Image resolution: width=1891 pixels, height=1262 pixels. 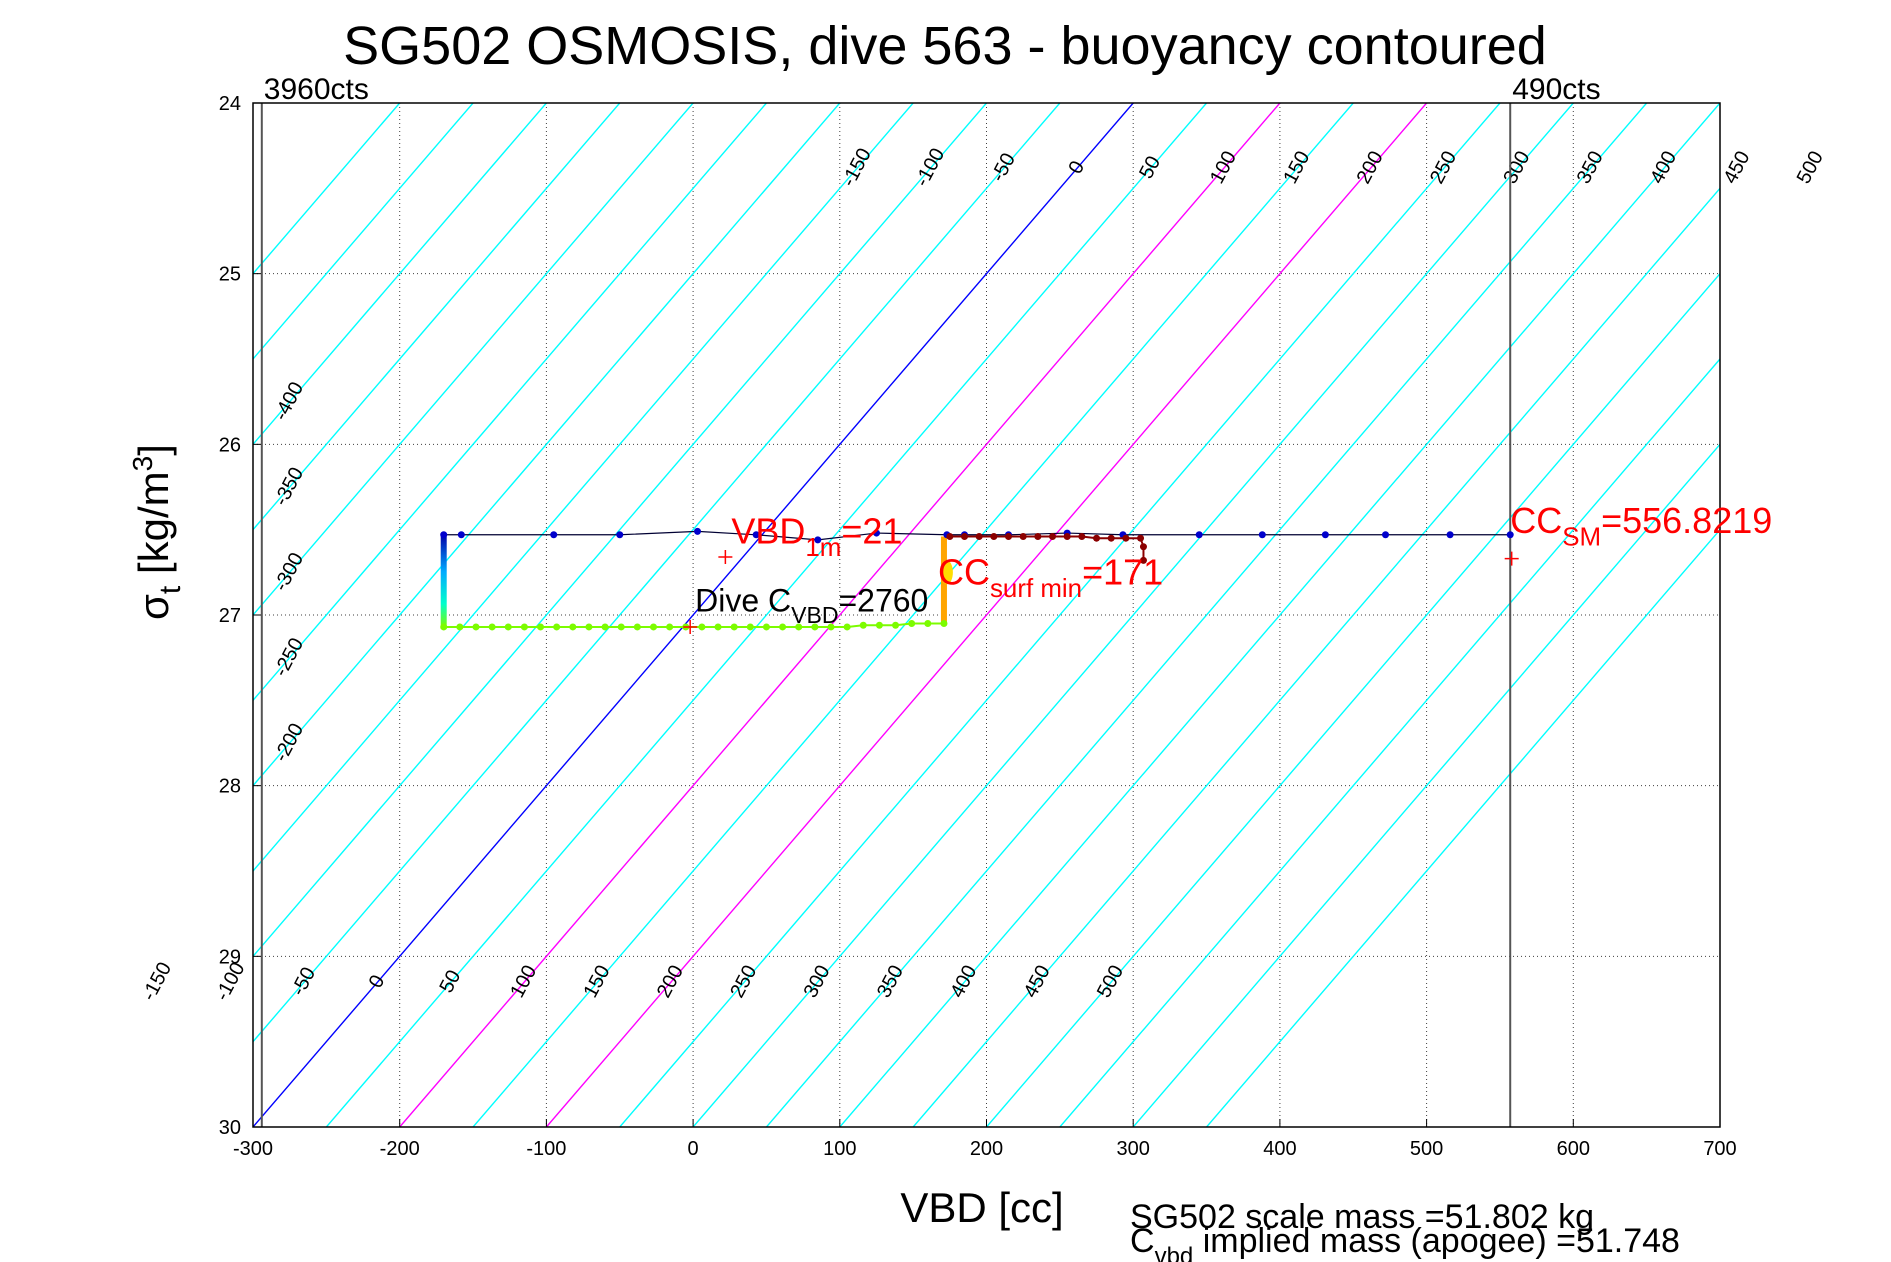 I want to click on annotation-cc-surf-min-main: CC, so click(x=964, y=571).